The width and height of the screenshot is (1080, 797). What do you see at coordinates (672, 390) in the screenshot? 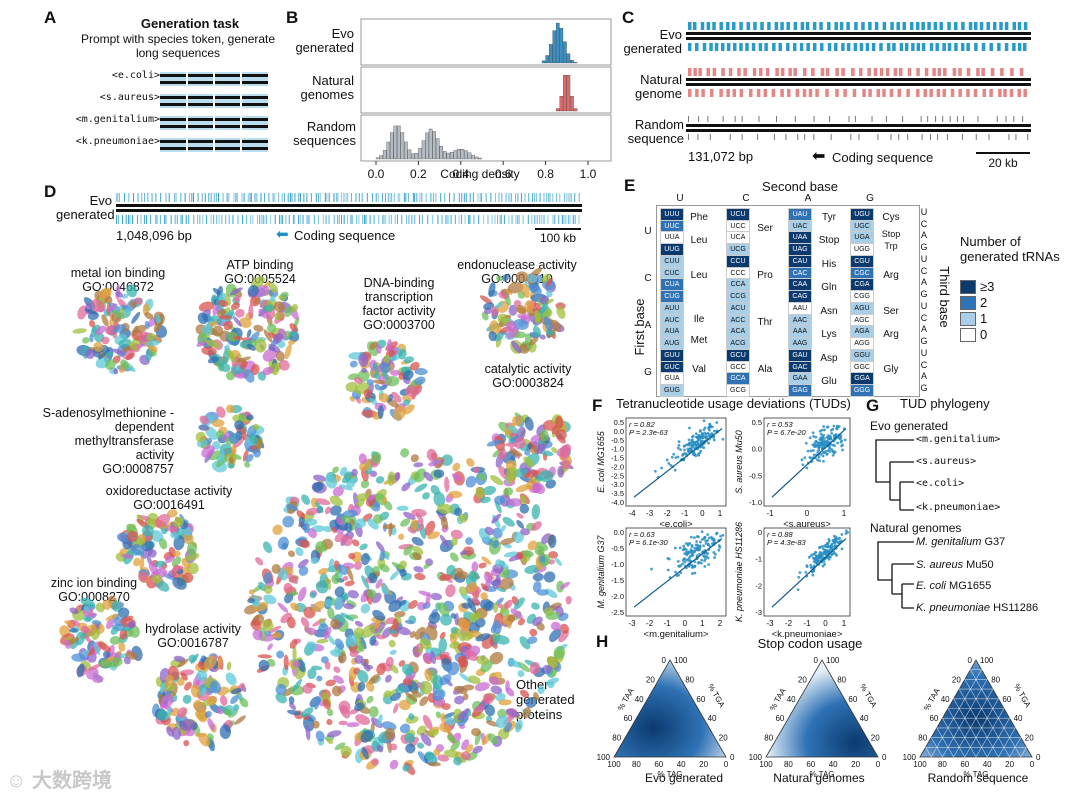
I see `codon-GUG: GUG` at bounding box center [672, 390].